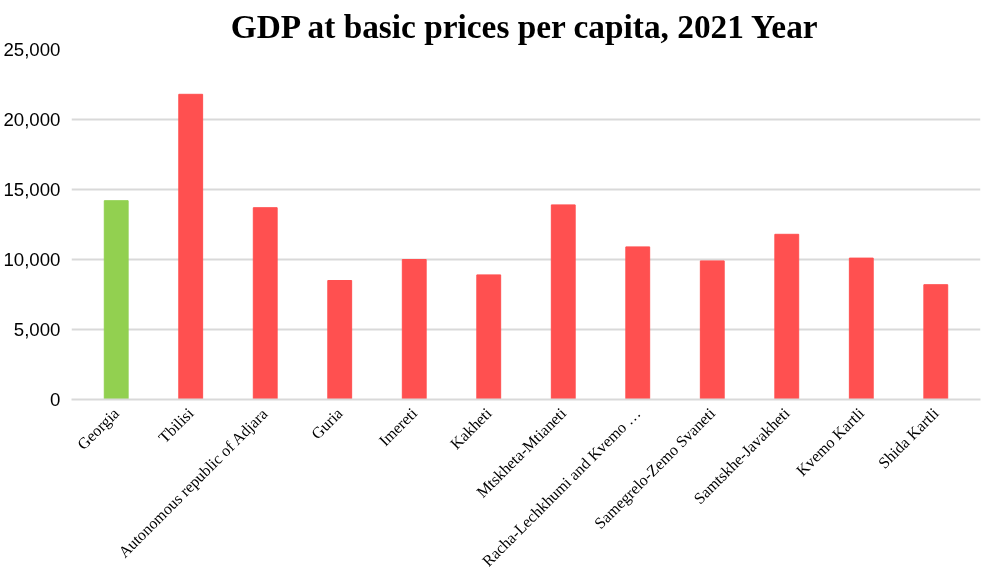 This screenshot has width=1007, height=583. What do you see at coordinates (32, 259) in the screenshot?
I see `y-tick-label: 10,000` at bounding box center [32, 259].